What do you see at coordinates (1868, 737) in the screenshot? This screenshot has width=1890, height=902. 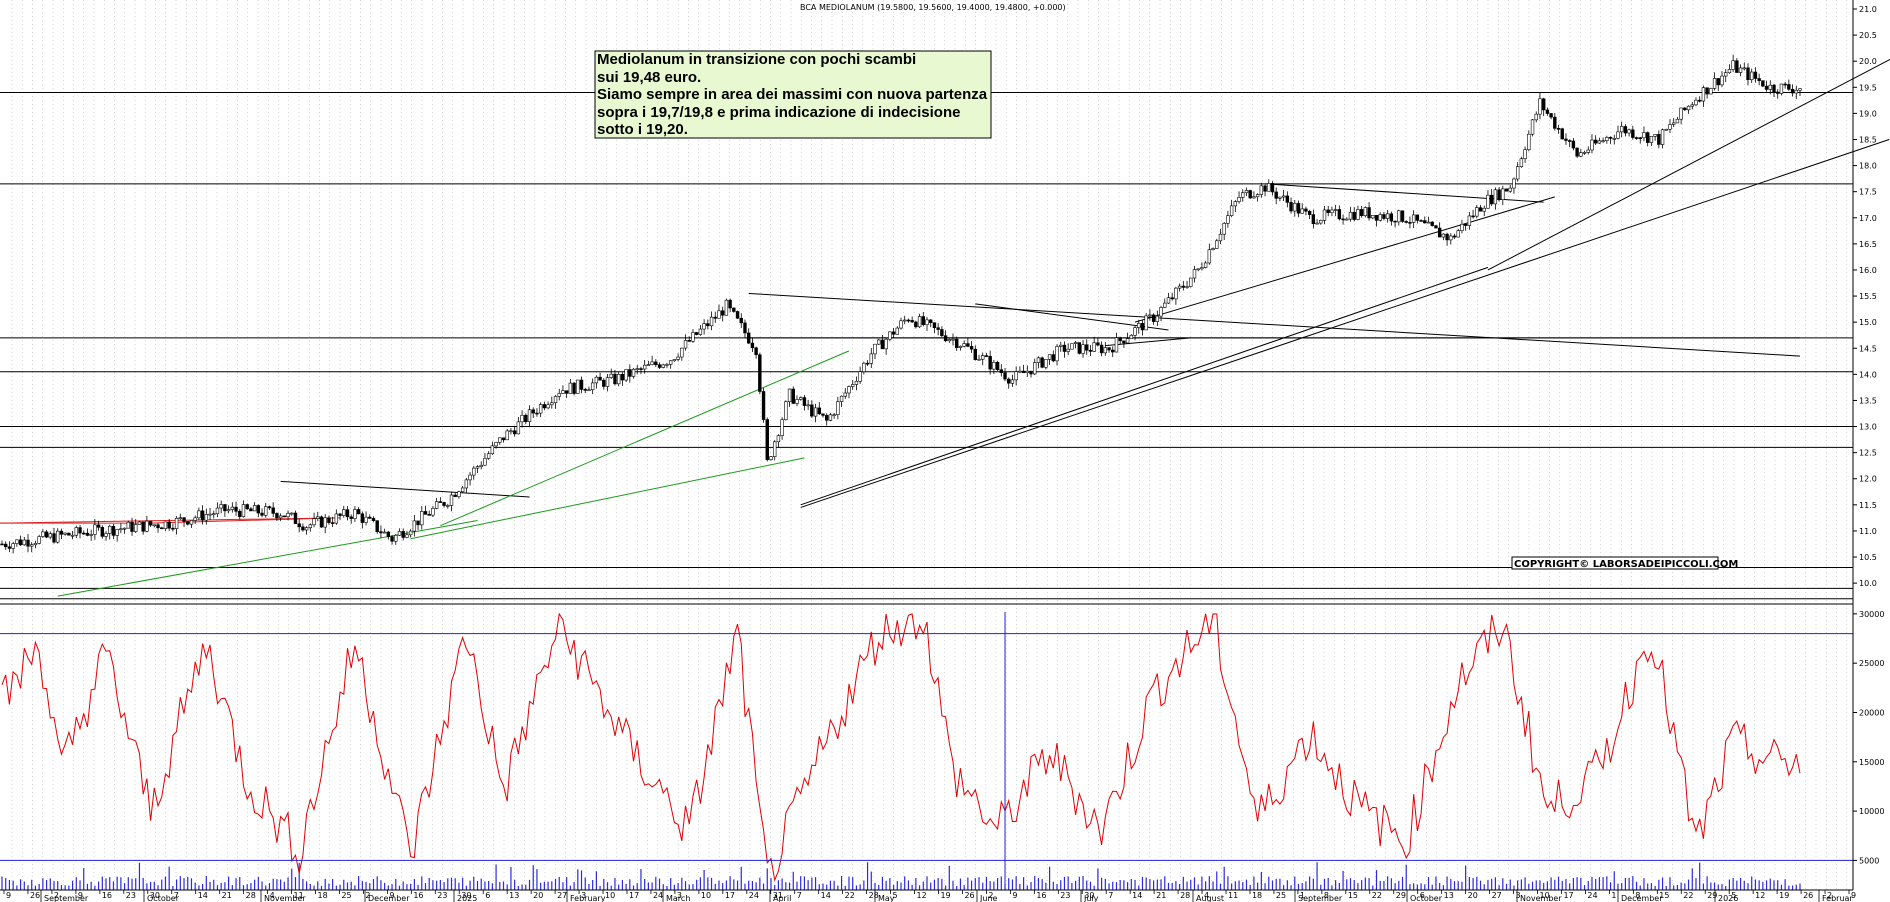 I see `volume-axis: 5000 10000 15000 20000 25000 30000` at bounding box center [1868, 737].